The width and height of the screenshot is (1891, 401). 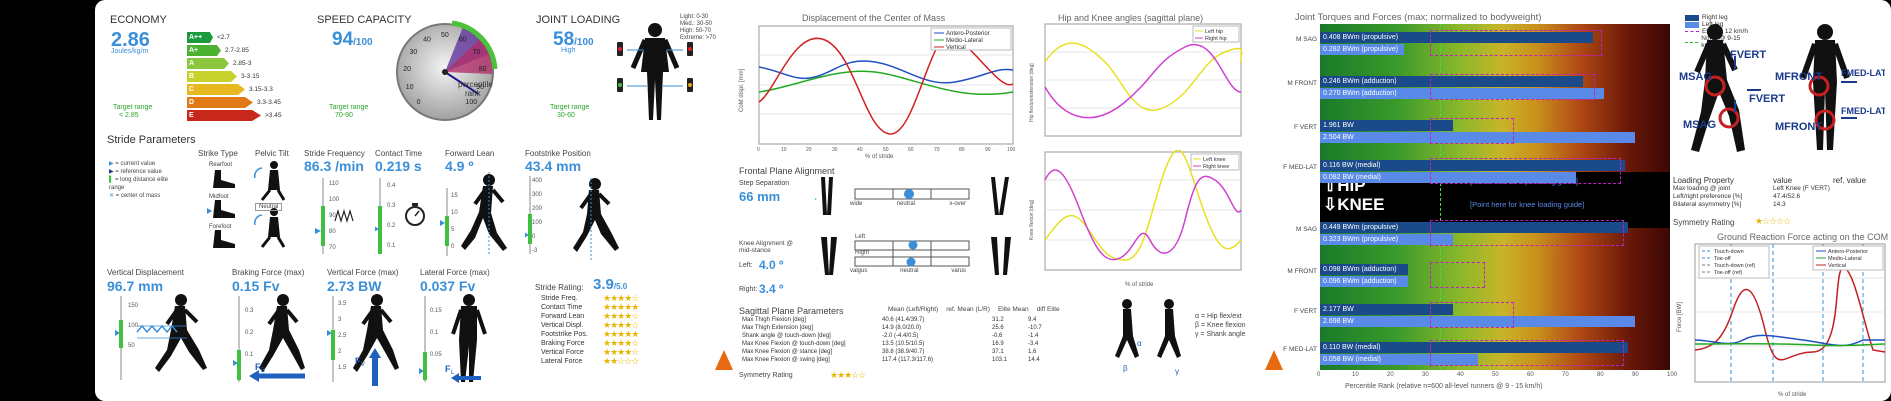 What do you see at coordinates (1425, 375) in the screenshot?
I see `torque-xtick: 30` at bounding box center [1425, 375].